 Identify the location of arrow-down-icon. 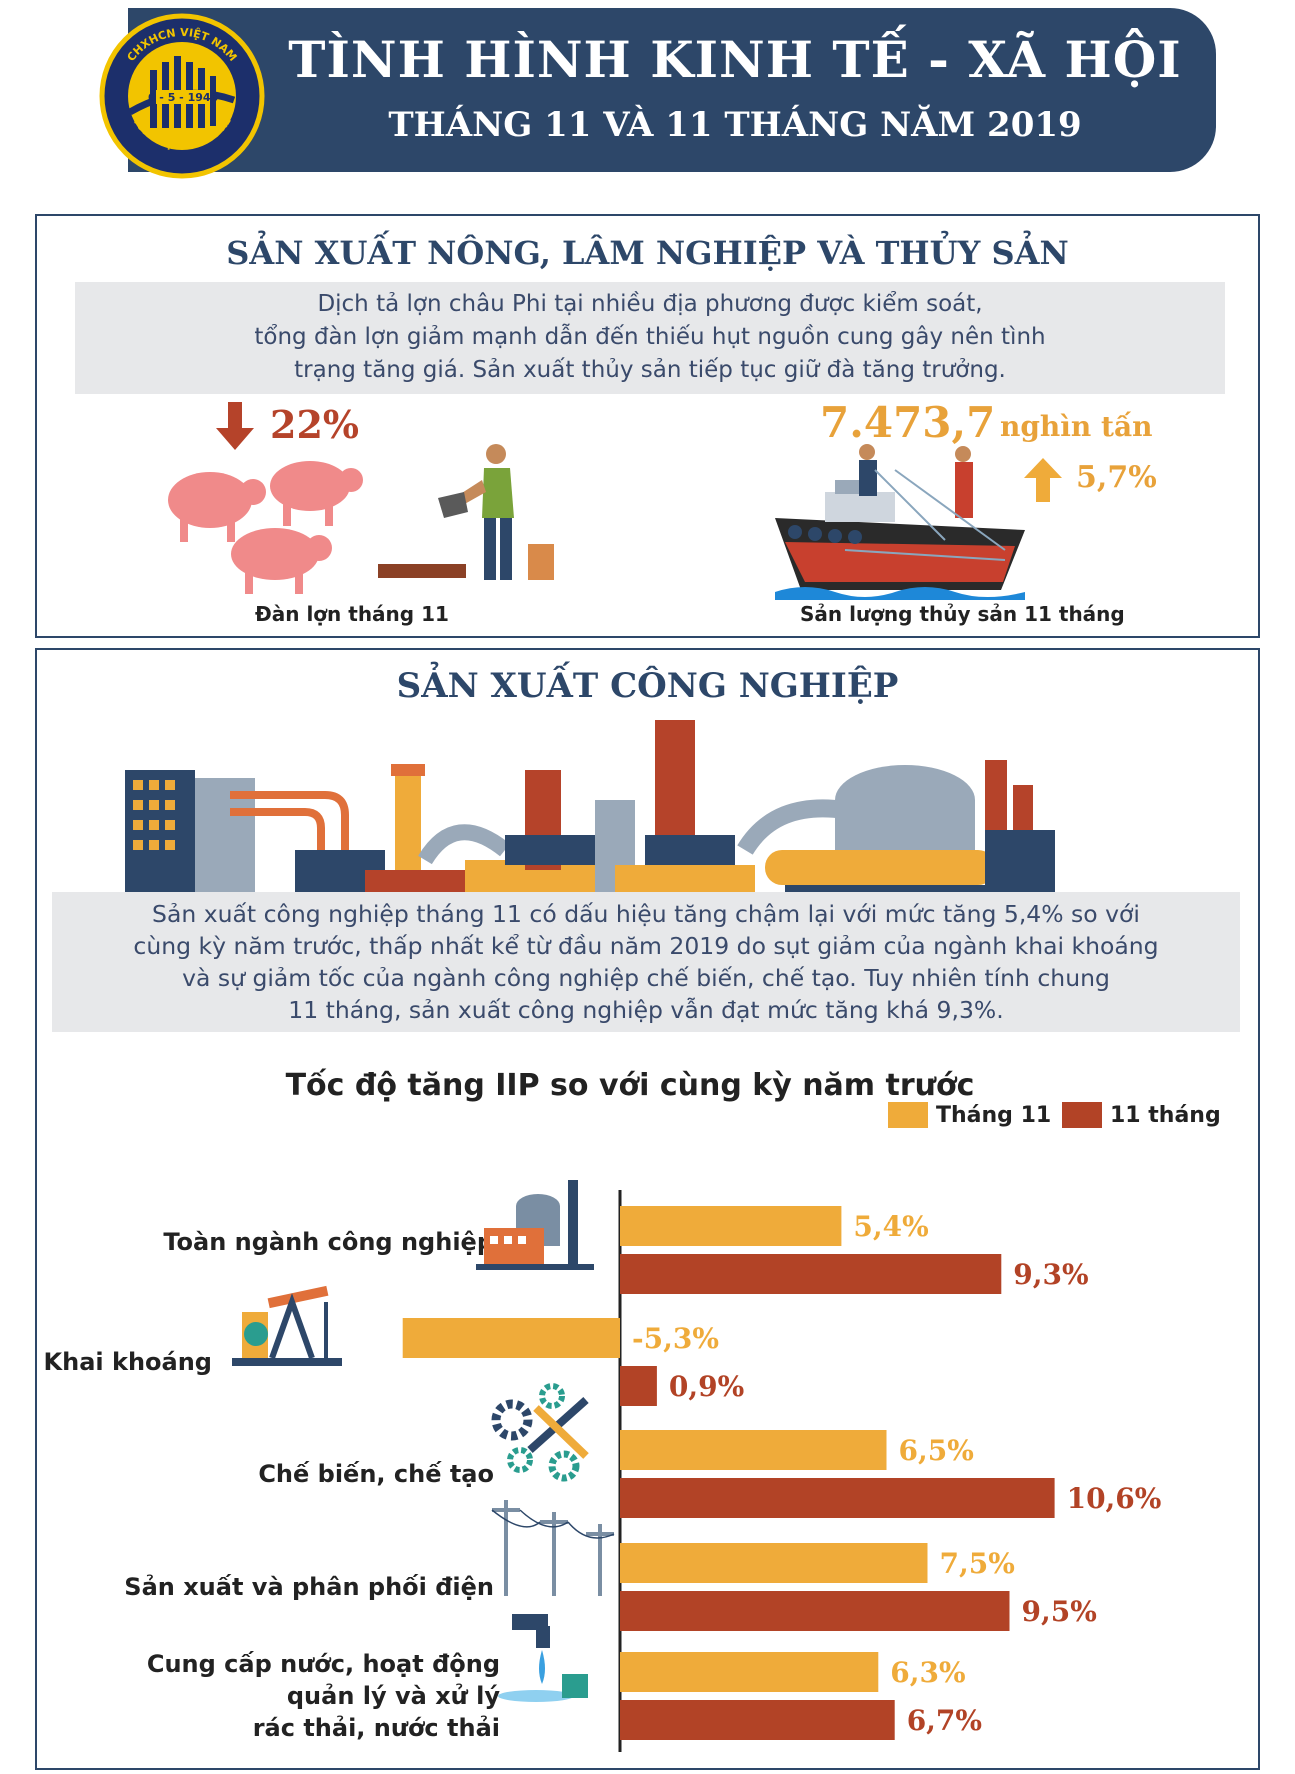
(235, 426).